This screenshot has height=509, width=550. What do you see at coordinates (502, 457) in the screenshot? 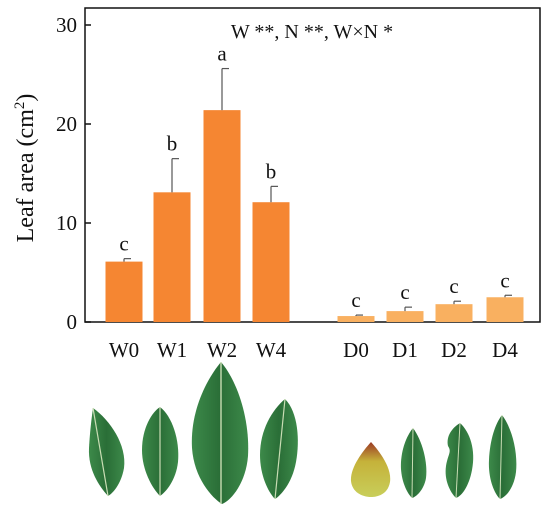
I see `leaf-d4` at bounding box center [502, 457].